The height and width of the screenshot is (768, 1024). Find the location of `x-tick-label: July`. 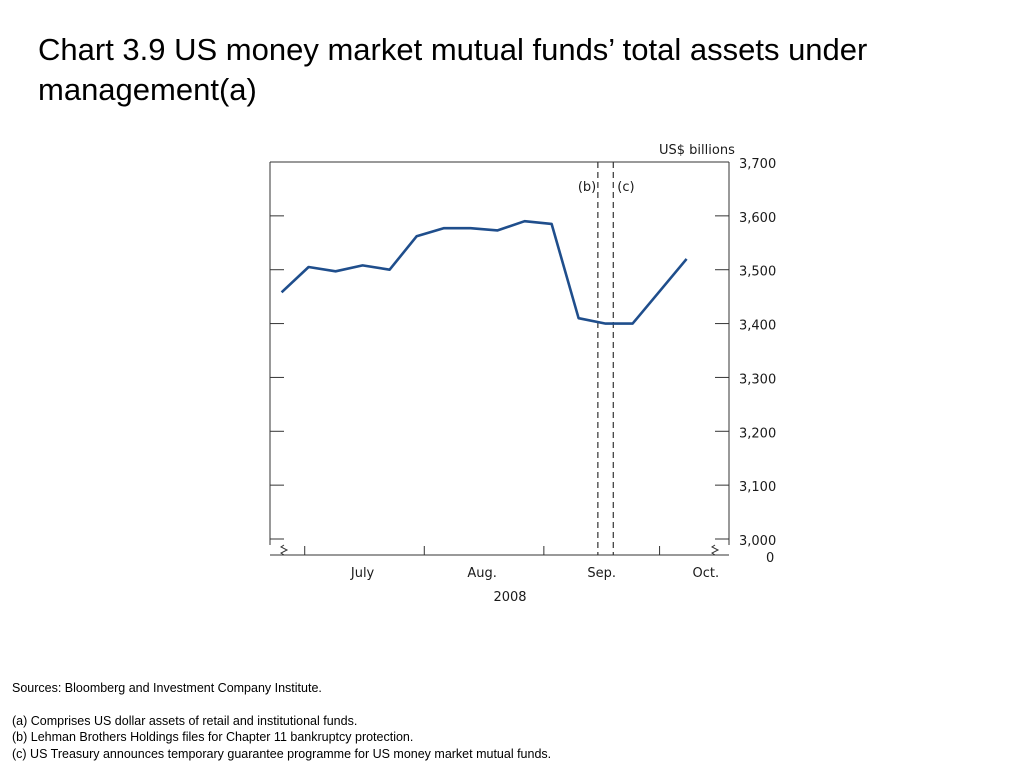

x-tick-label: July is located at coordinates (362, 573).